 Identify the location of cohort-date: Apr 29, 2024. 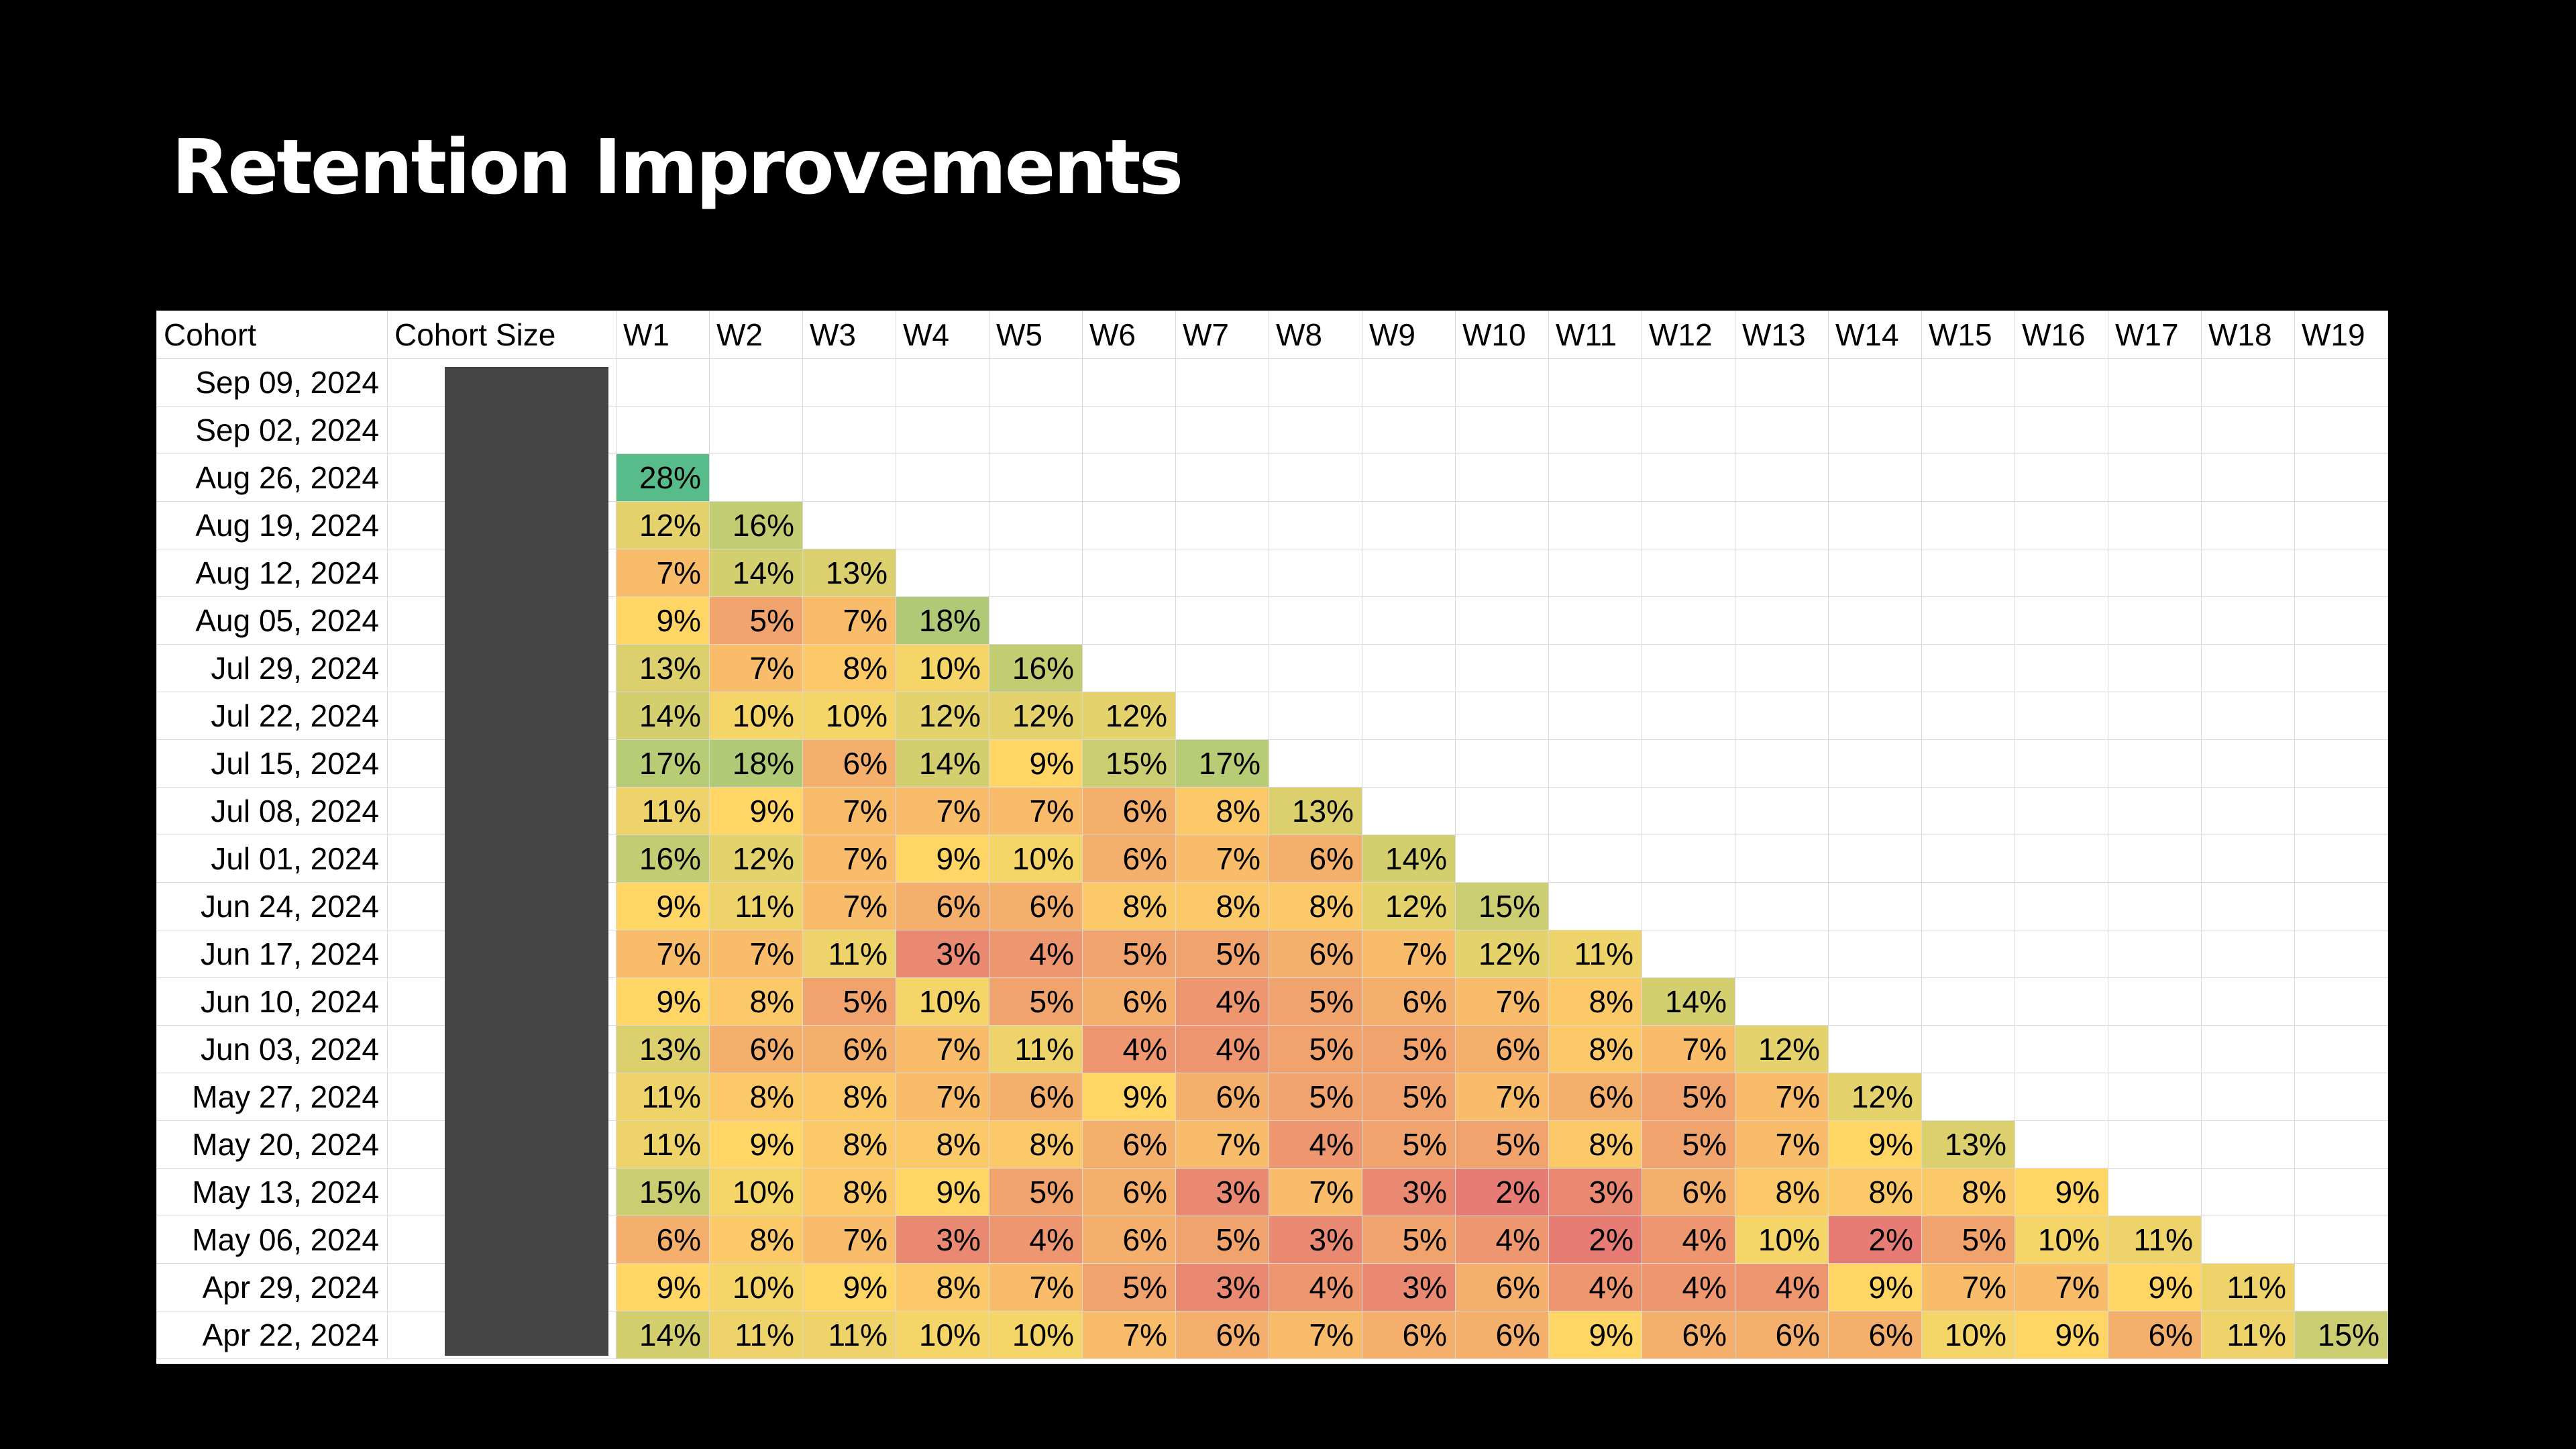
(272, 1287).